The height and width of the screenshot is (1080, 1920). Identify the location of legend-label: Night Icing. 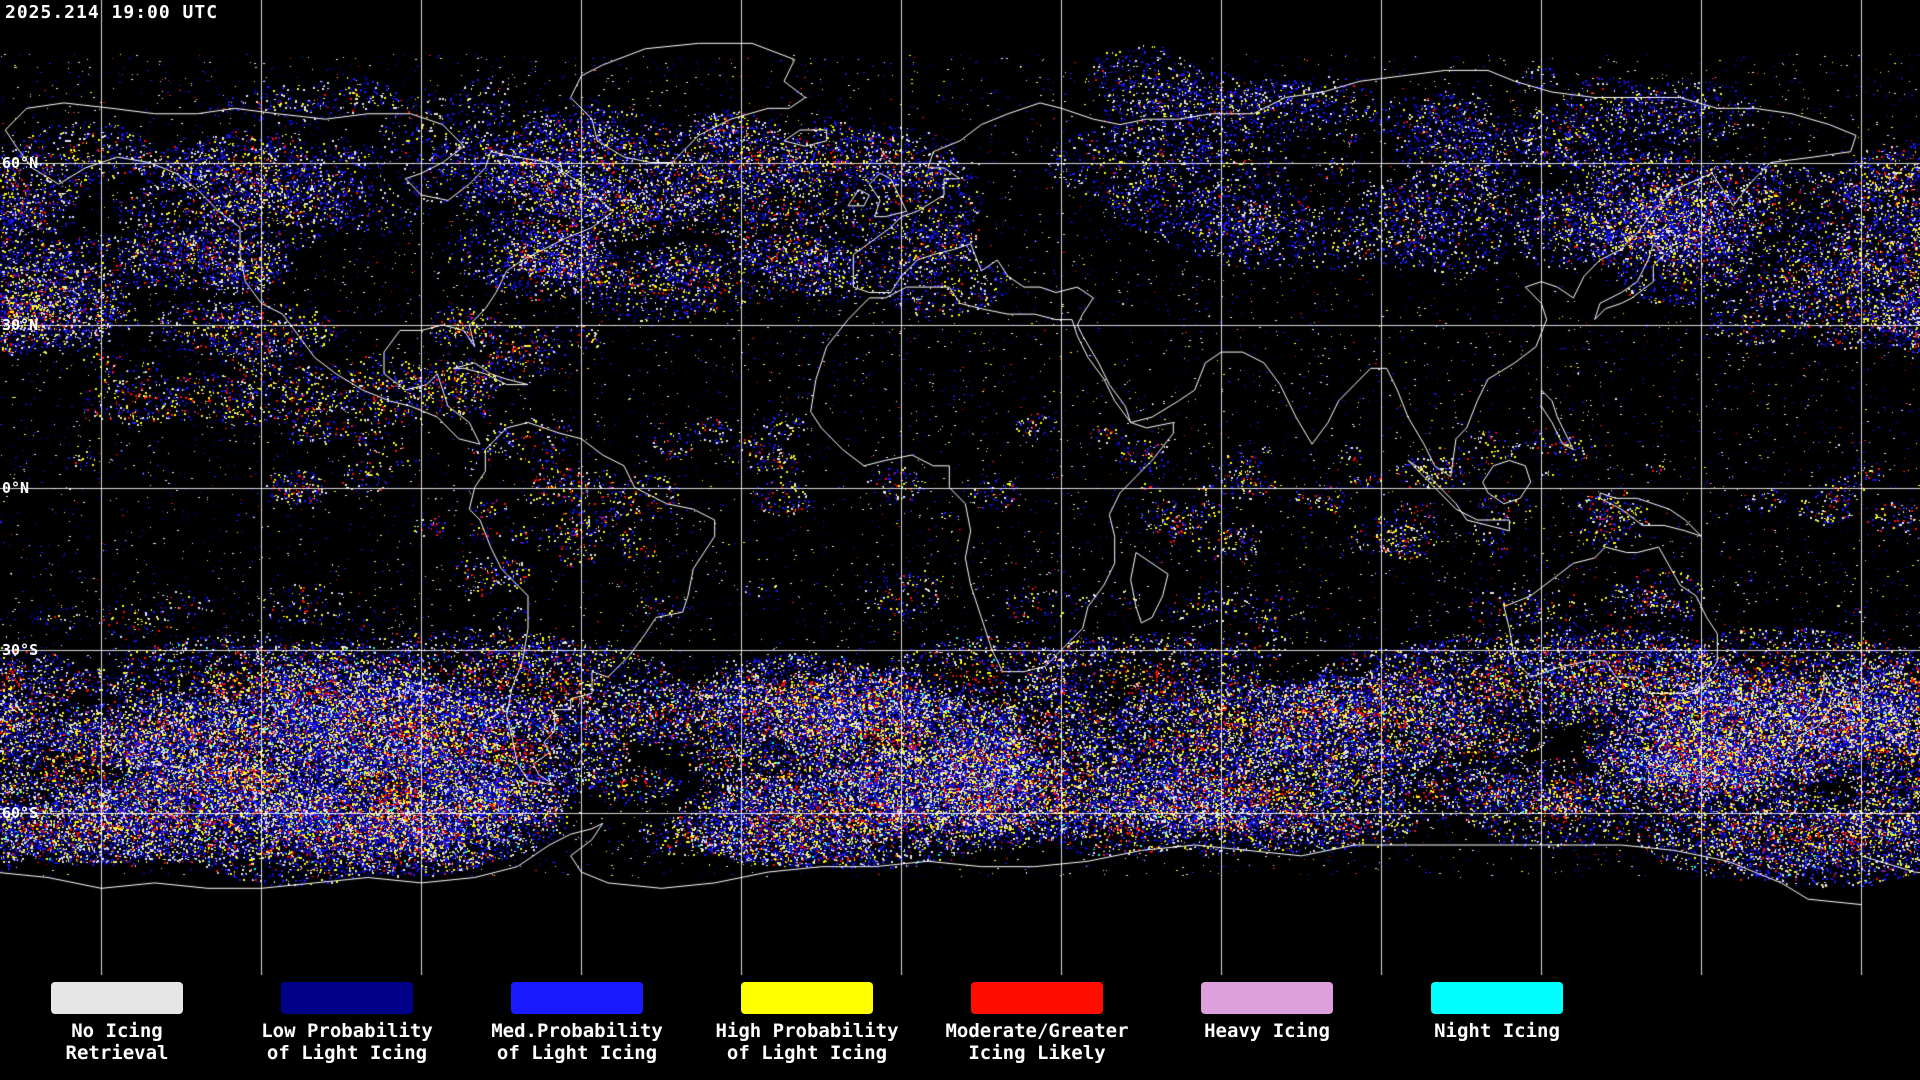
(1497, 1031).